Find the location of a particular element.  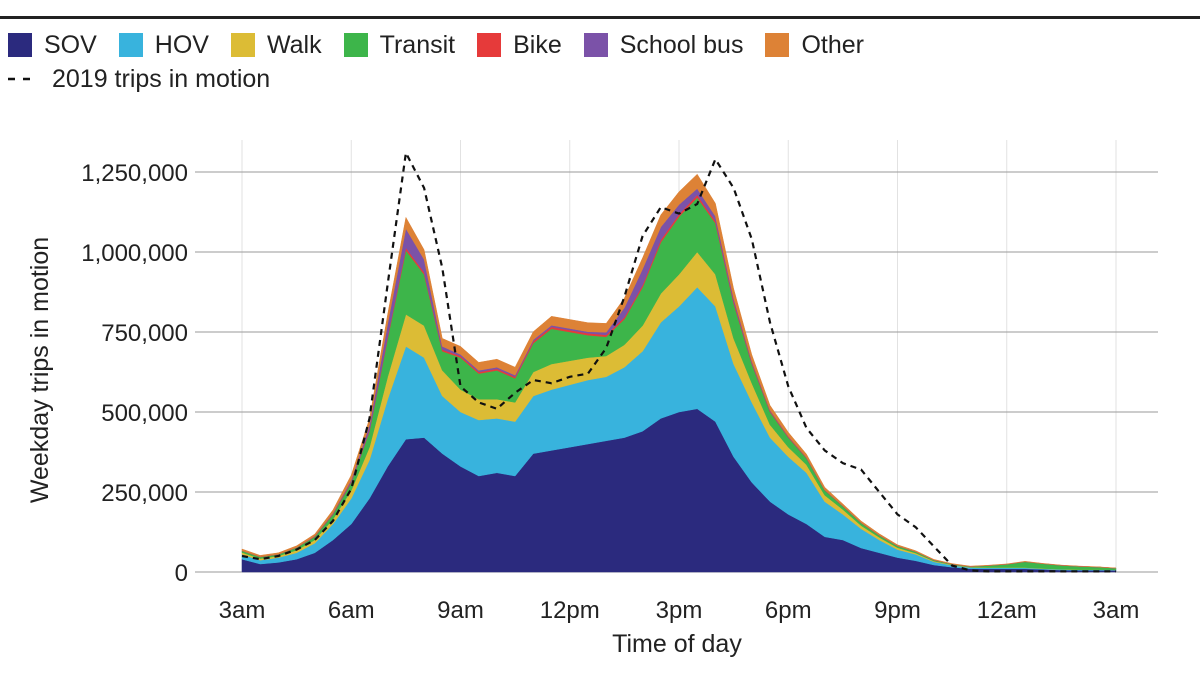

y-tick-label: 250,000 is located at coordinates (144, 493).